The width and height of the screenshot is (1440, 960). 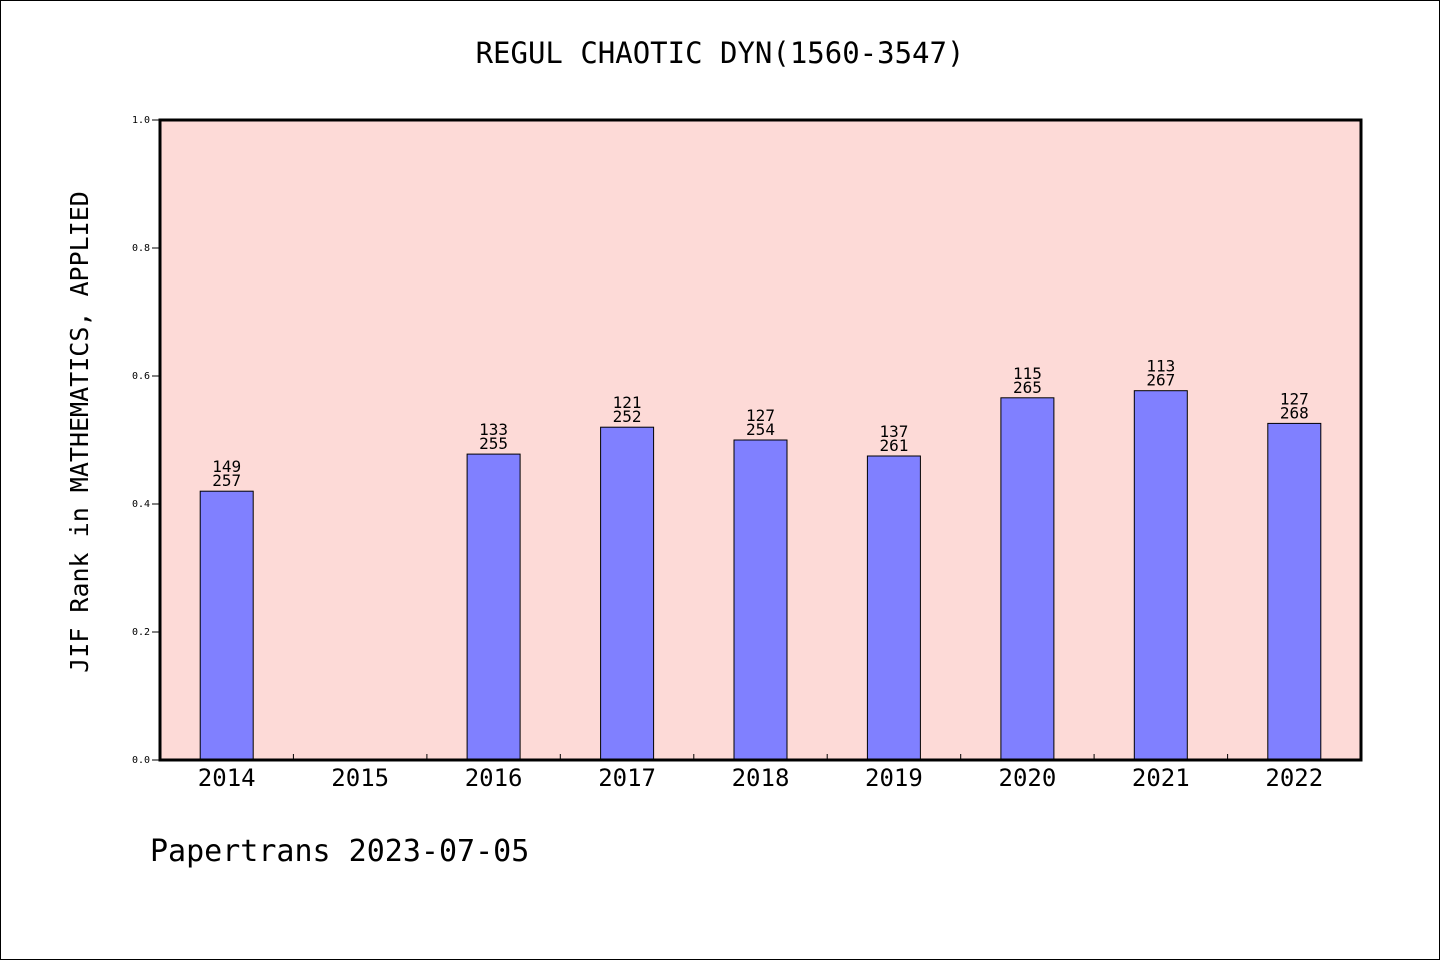 What do you see at coordinates (893, 431) in the screenshot?
I see `rank-label-2019: 137` at bounding box center [893, 431].